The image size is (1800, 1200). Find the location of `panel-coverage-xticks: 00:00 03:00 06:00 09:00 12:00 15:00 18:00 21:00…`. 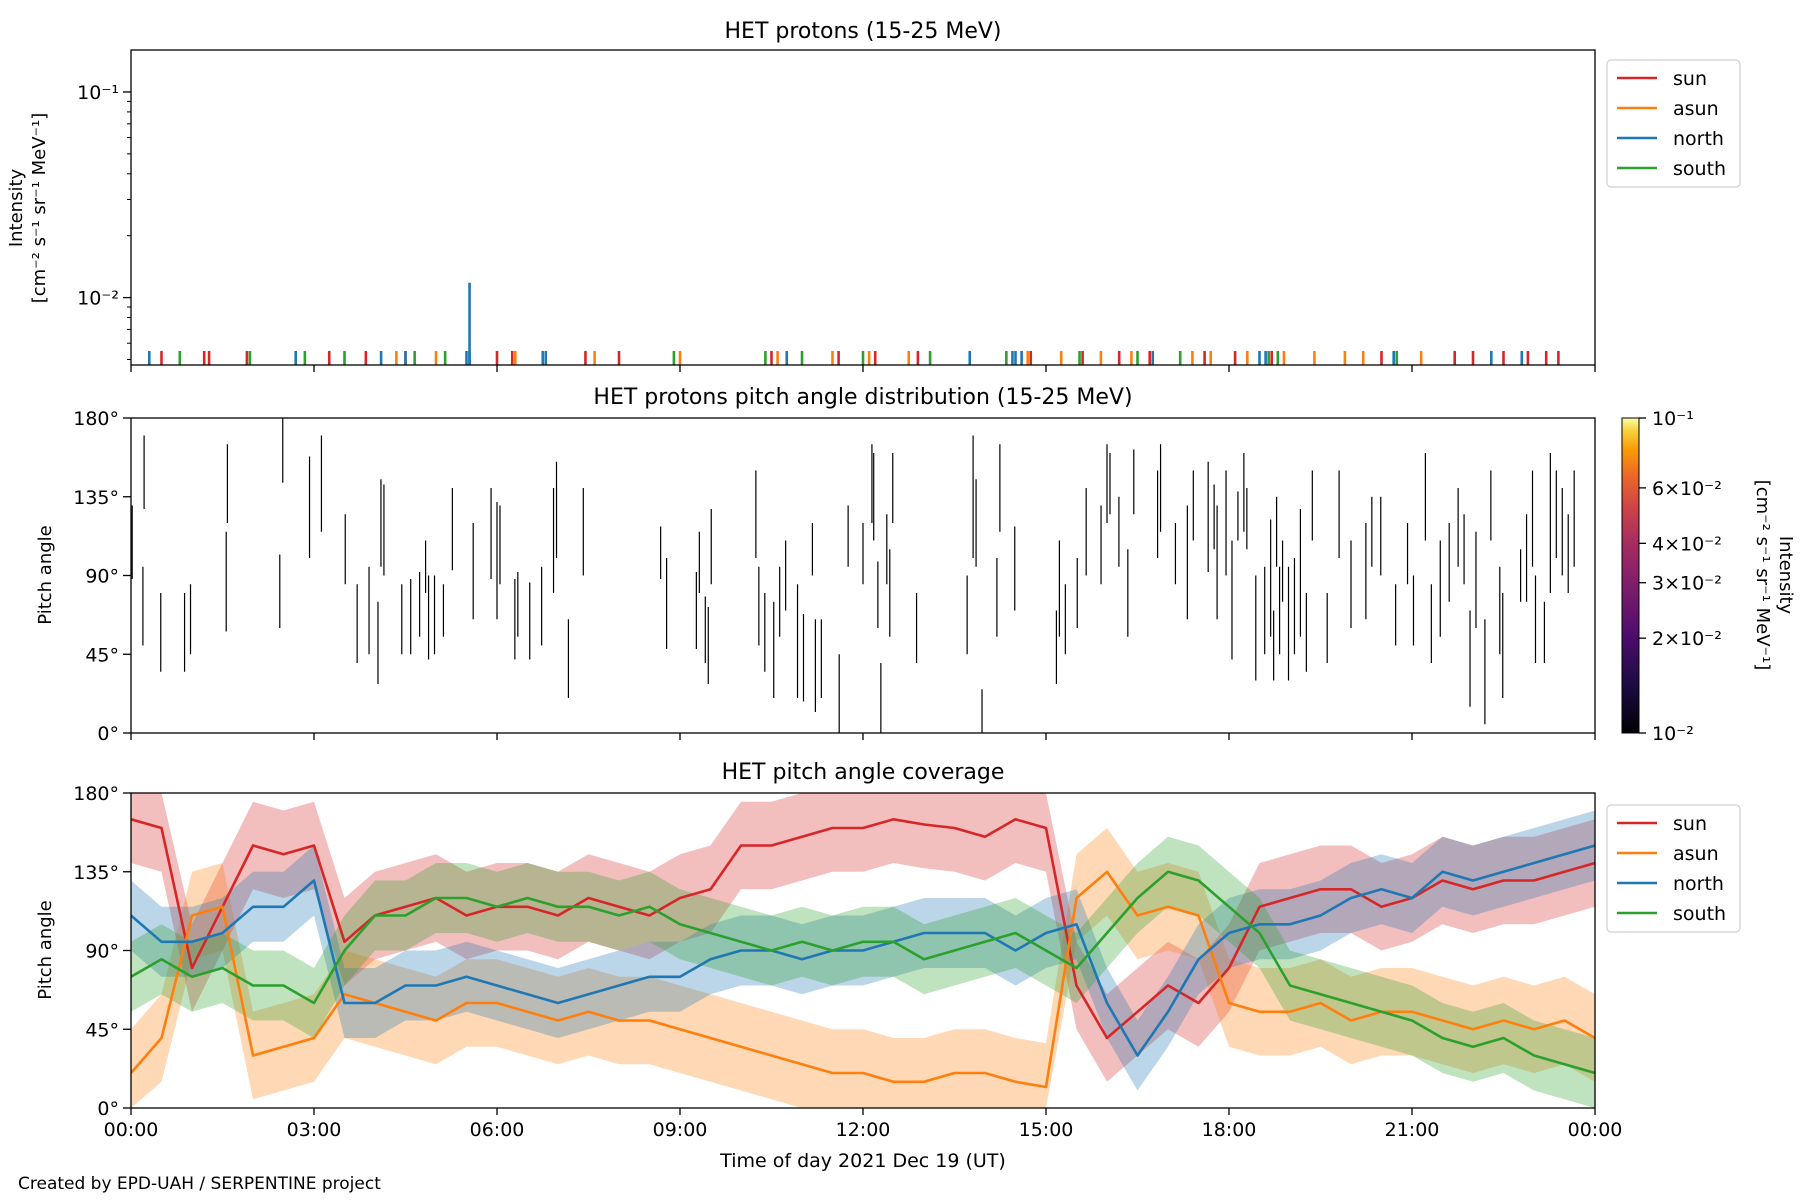

panel-coverage-xticks: 00:00 03:00 06:00 09:00 12:00 15:00 18:00 21:00… is located at coordinates (863, 1124).